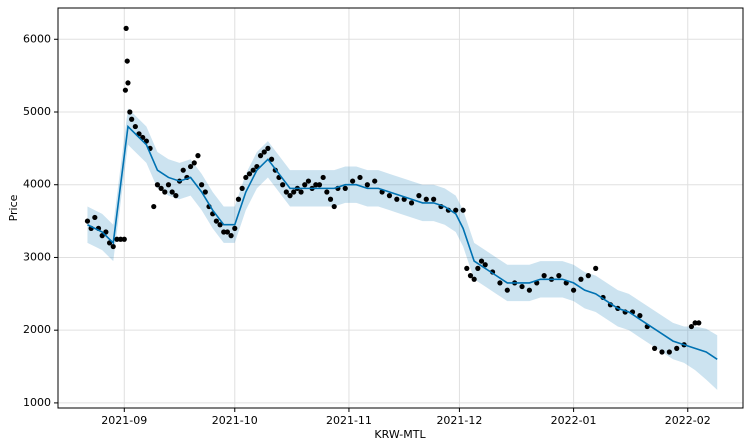  What do you see at coordinates (349, 420) in the screenshot?
I see `x-tick-label: 2021-11` at bounding box center [349, 420].